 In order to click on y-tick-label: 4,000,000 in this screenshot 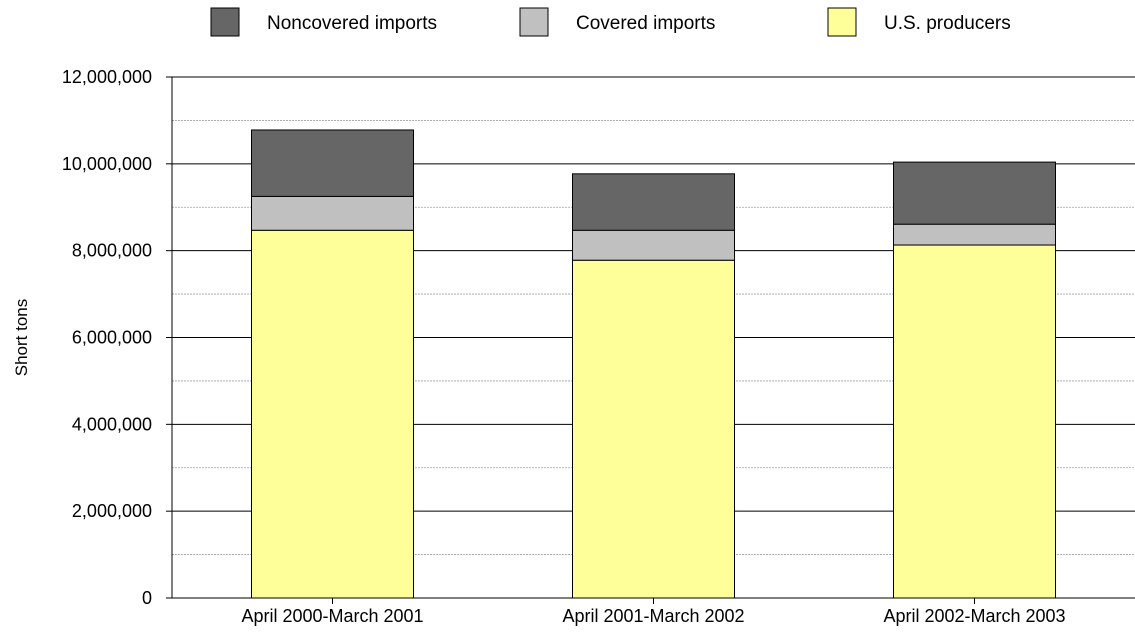, I will do `click(112, 424)`.